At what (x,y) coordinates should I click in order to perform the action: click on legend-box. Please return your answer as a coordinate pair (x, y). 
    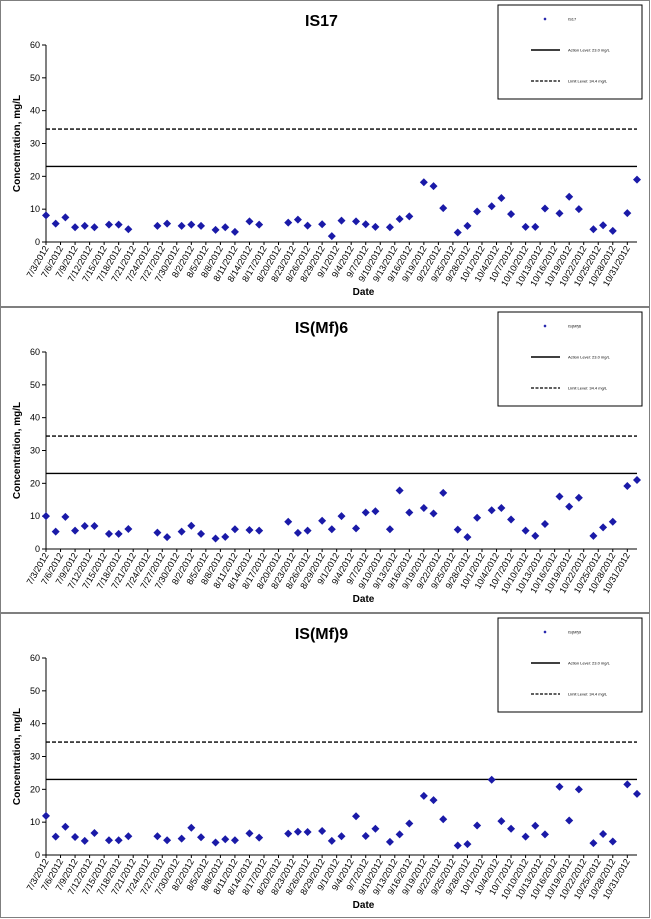
    Looking at the image, I should click on (570, 359).